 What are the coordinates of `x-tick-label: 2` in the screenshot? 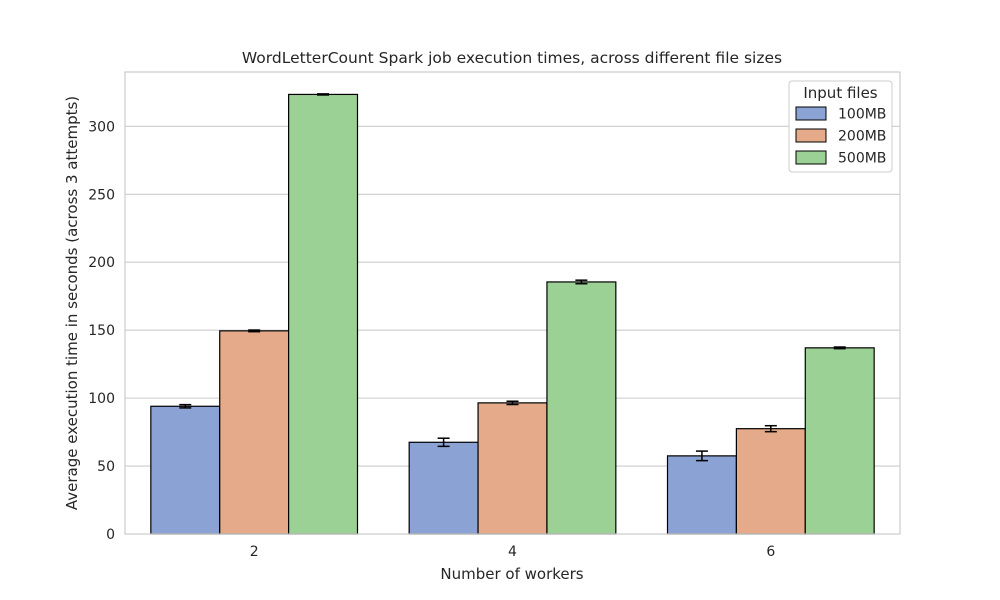 It's located at (254, 552).